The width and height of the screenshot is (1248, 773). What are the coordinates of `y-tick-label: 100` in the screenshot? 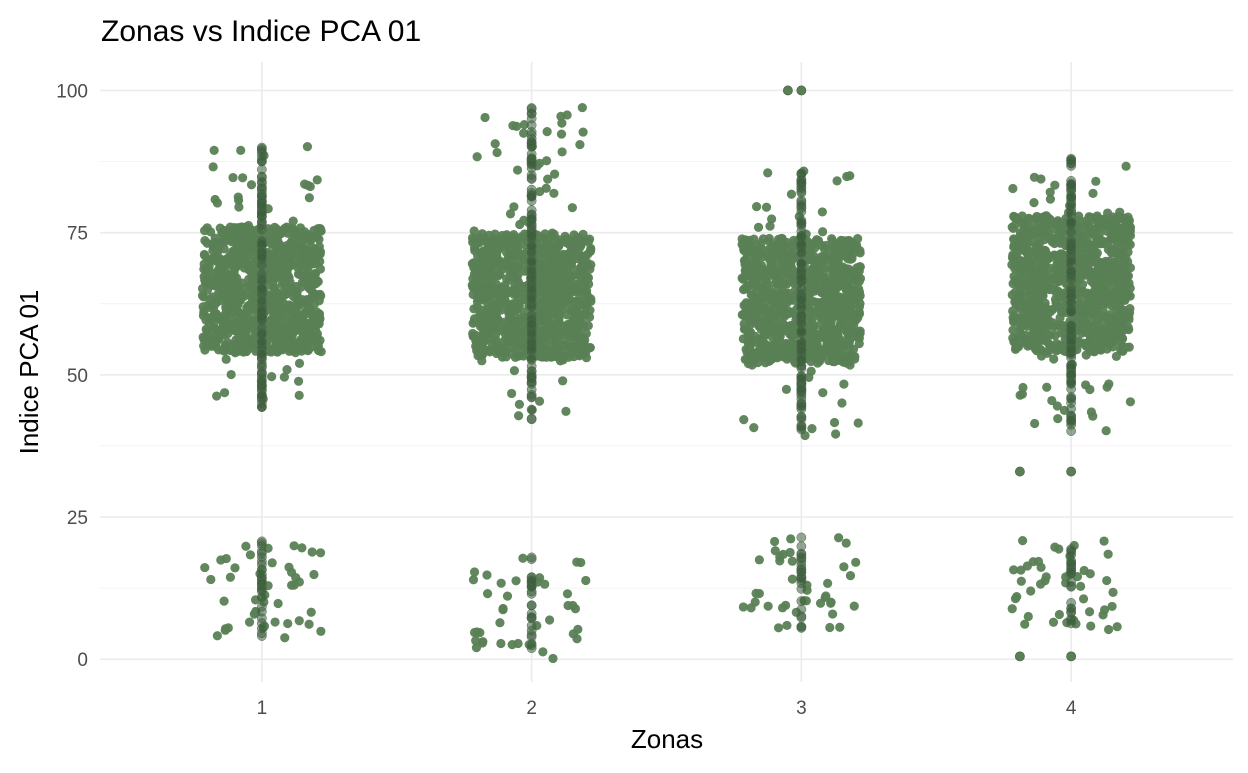 It's located at (72, 91).